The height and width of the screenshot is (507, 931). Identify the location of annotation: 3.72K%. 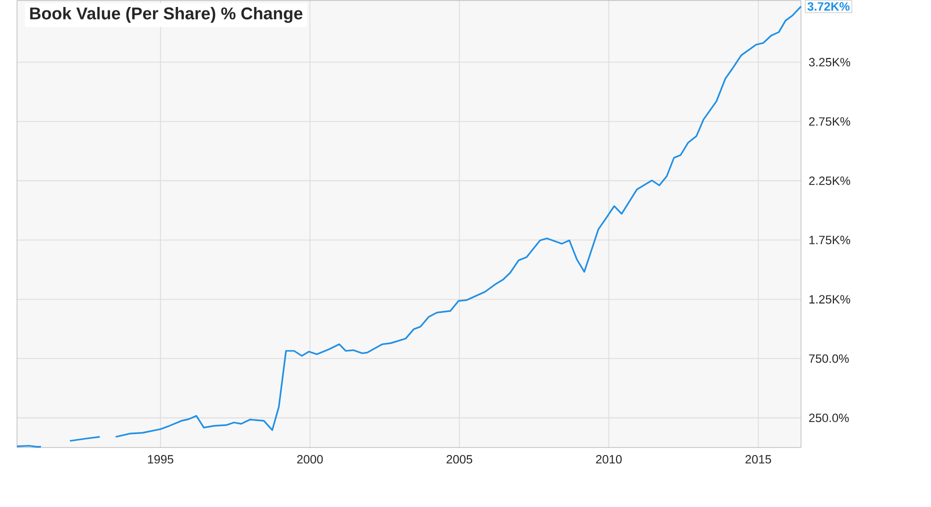
(828, 6).